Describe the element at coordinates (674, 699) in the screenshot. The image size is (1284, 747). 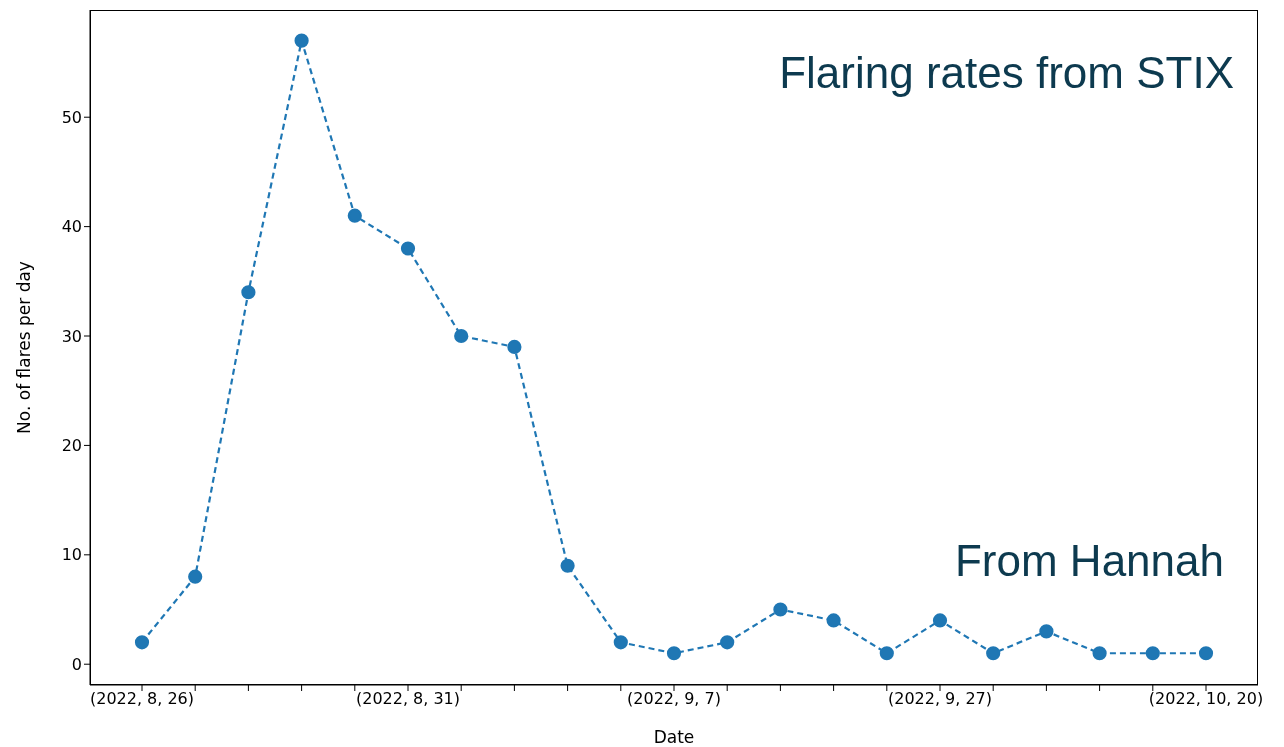
I see `x-tick-label: (2022, 9, 7)` at that location.